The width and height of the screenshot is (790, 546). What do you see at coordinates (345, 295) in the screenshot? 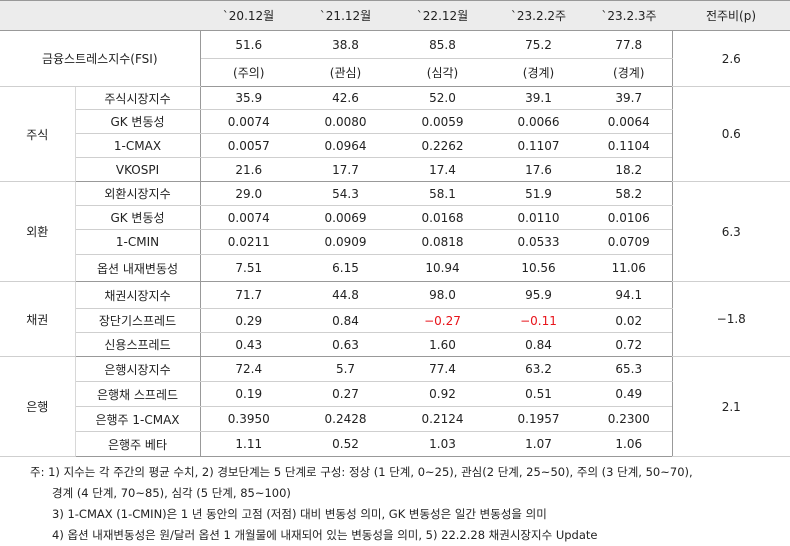
I see `cell: 44.8` at bounding box center [345, 295].